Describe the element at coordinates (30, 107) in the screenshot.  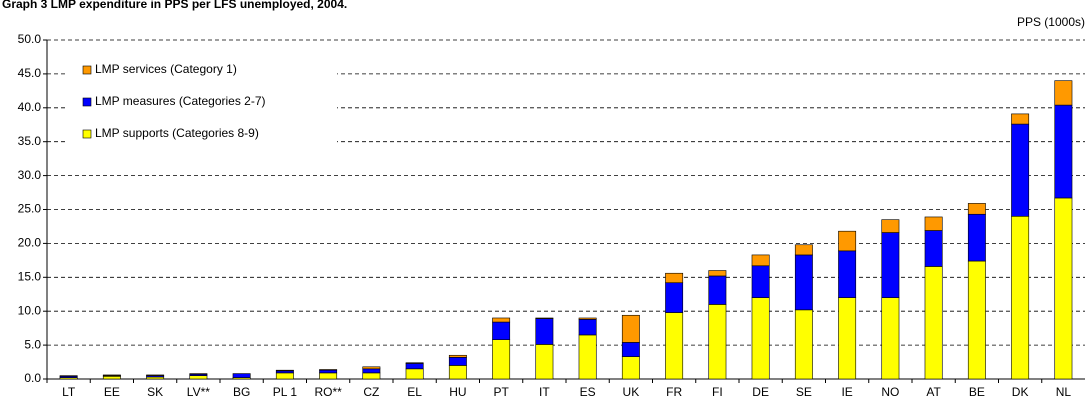
I see `y-tick-label: 40.0` at that location.